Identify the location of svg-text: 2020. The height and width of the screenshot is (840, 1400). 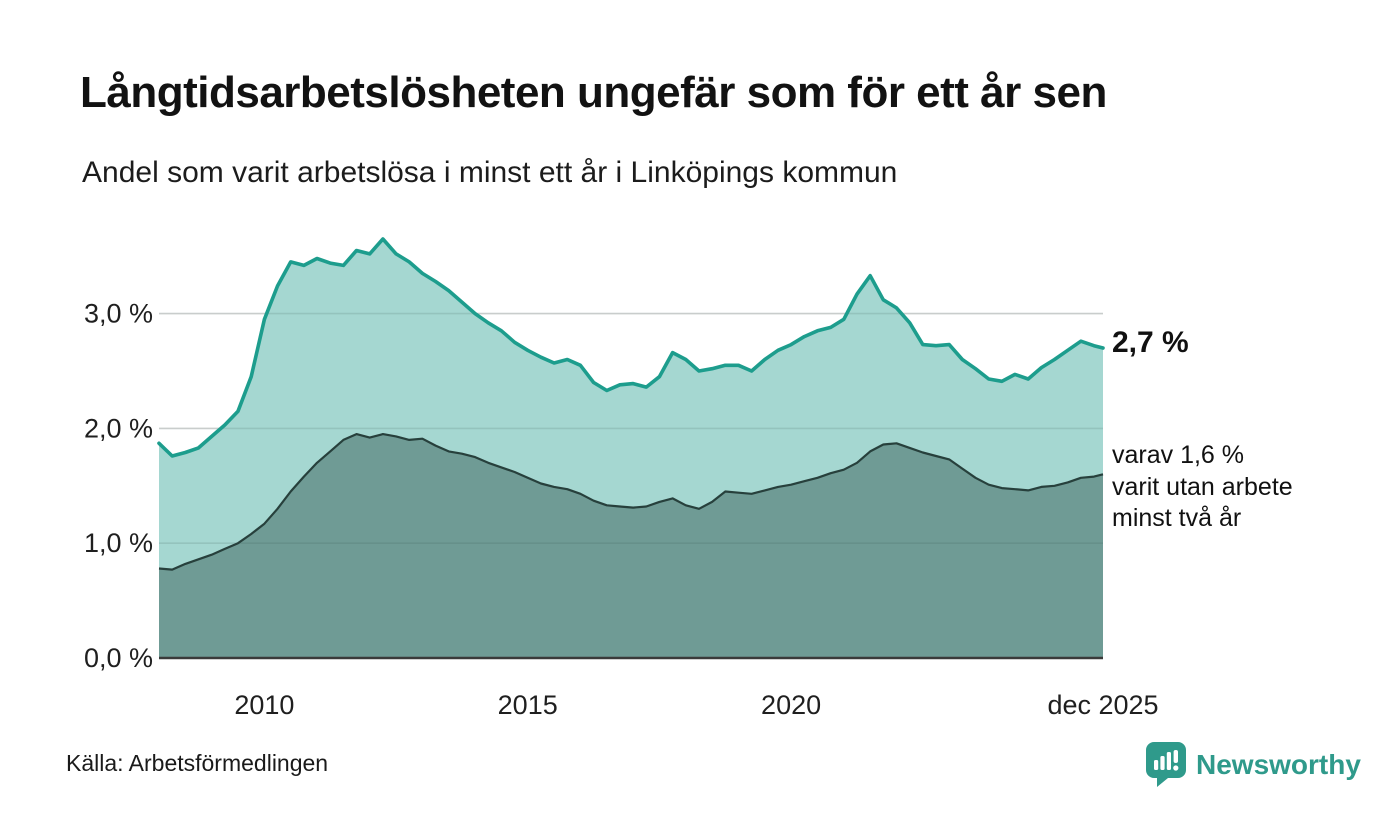
(791, 705).